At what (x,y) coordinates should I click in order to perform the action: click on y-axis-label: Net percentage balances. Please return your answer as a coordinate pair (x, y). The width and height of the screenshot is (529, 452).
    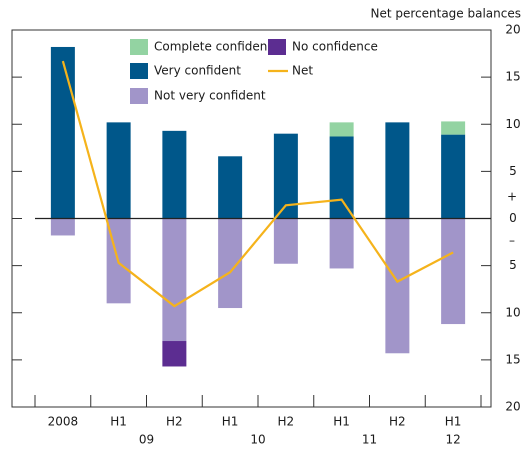
    Looking at the image, I should click on (445, 14).